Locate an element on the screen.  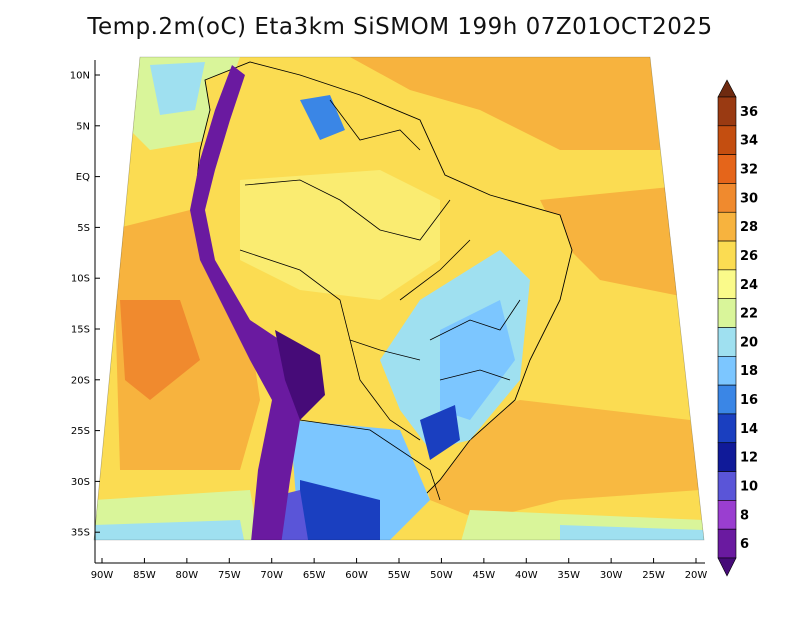
colorbar-label: 22 is located at coordinates (749, 314).